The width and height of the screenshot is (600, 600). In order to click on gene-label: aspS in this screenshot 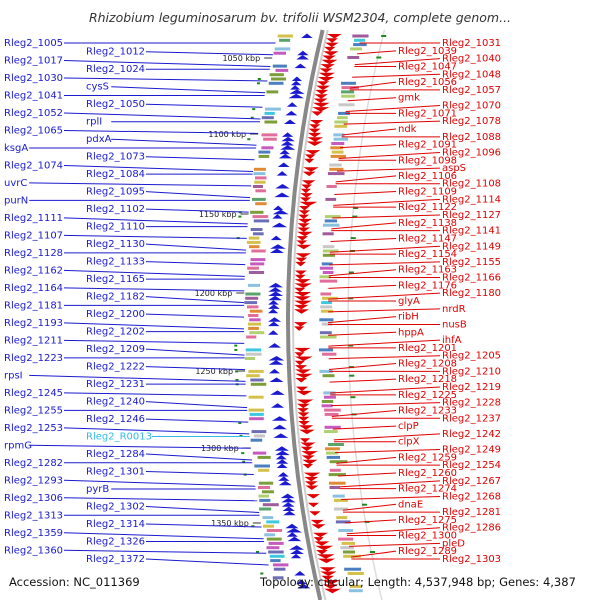, I will do `click(454, 168)`.